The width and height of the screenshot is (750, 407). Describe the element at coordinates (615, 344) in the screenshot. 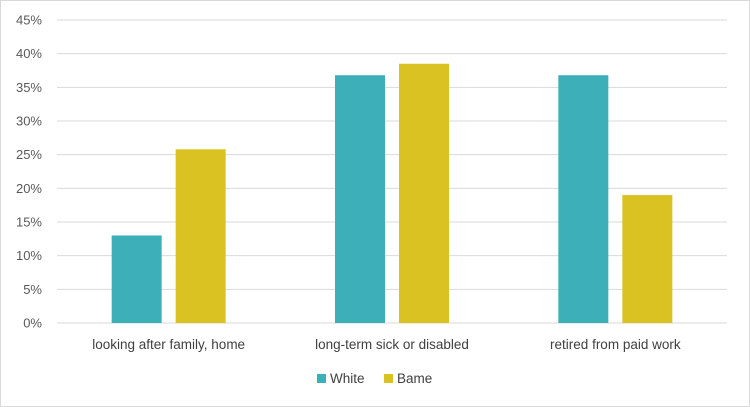

I see `category-label: retired from paid work` at that location.